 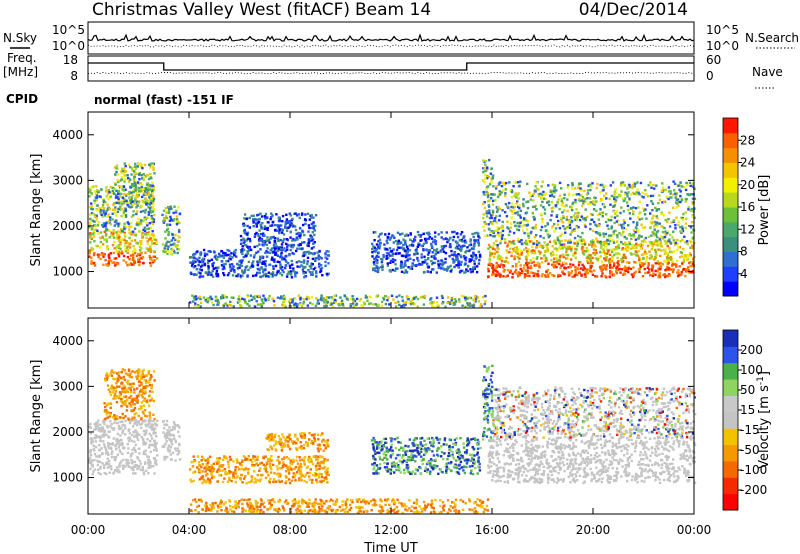 What do you see at coordinates (401, 38) in the screenshot?
I see `nsky-strip: N.Sky 10^5 10^0 10^5 10^0 N.Search` at bounding box center [401, 38].